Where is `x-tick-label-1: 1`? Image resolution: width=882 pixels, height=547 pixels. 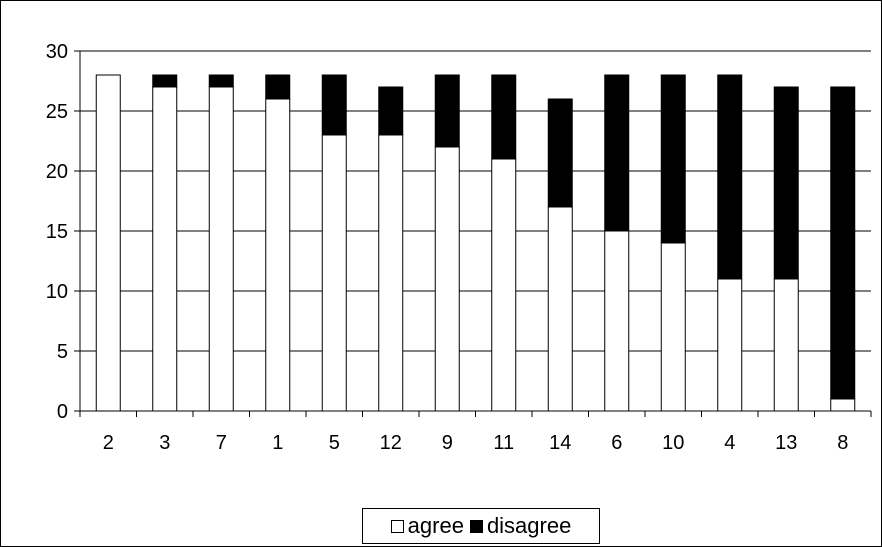 x-tick-label-1: 1 is located at coordinates (277, 443).